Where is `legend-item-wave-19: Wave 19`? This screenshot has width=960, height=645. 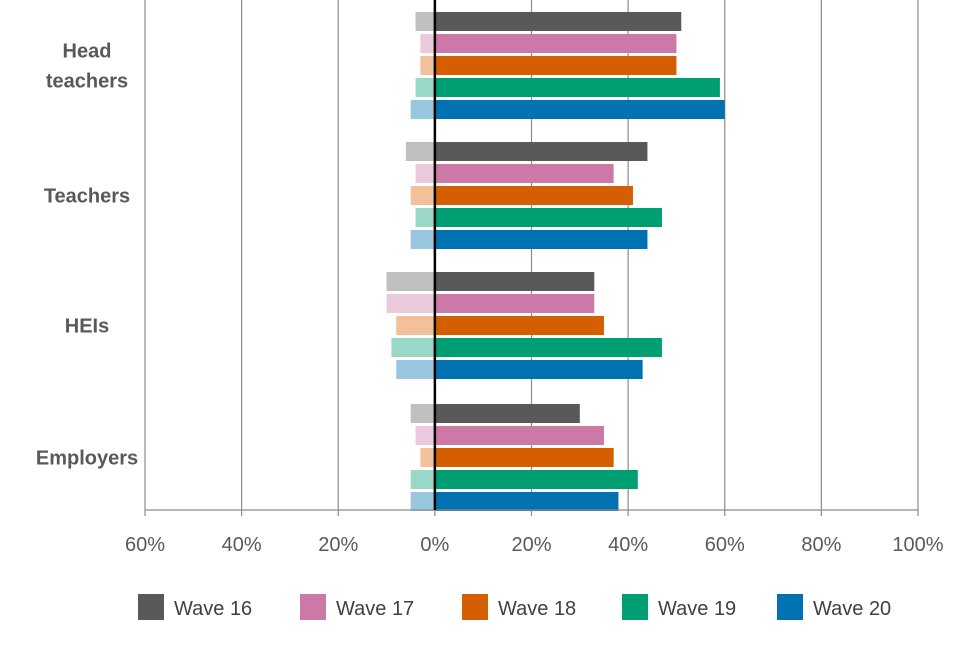 legend-item-wave-19: Wave 19 is located at coordinates (679, 607).